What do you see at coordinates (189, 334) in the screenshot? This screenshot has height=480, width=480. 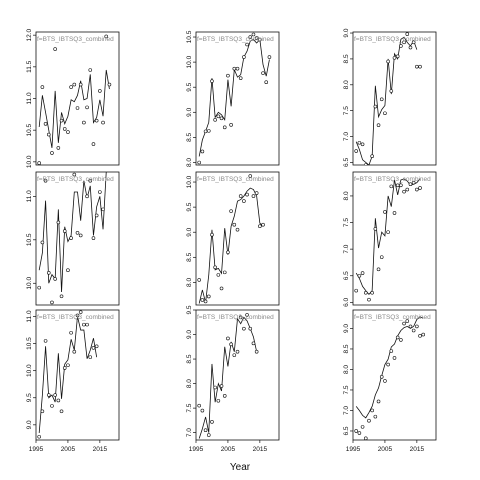 I see `y-tick-label: 9.0` at bounding box center [189, 334].